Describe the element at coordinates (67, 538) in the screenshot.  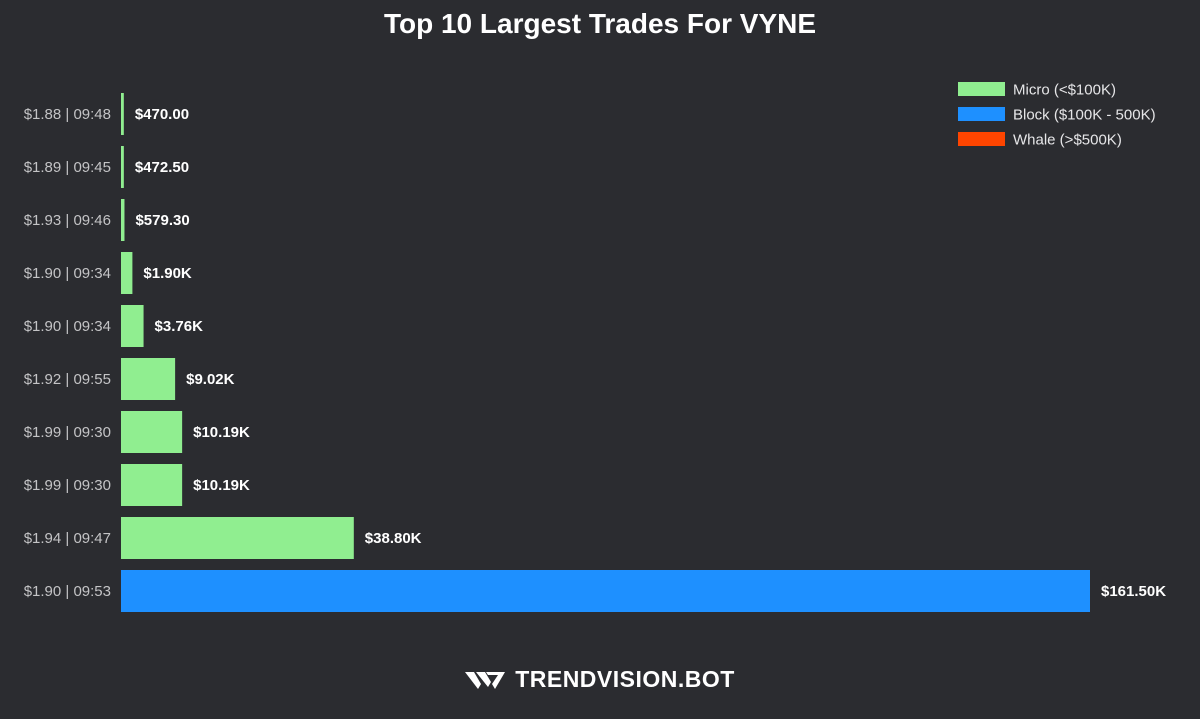
I see `category-label: $1.94 | 09:47` at that location.